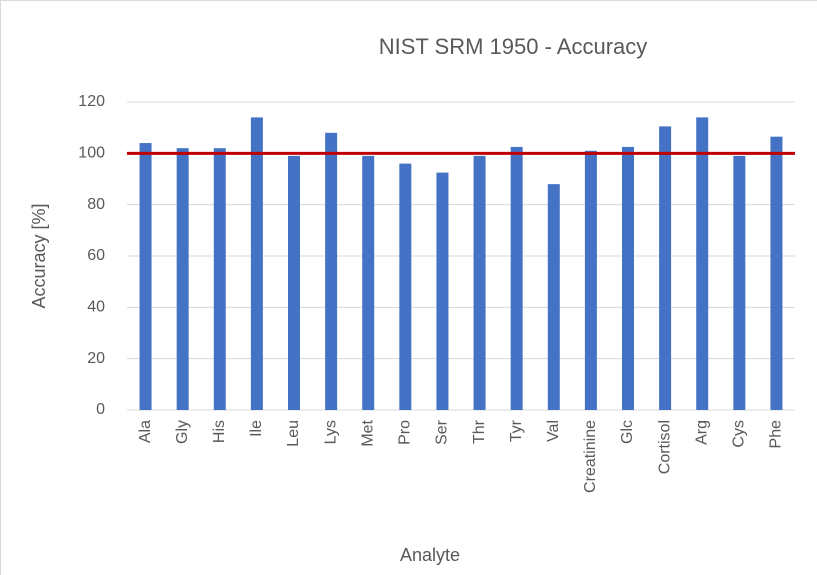 The image size is (817, 575). Describe the element at coordinates (182, 432) in the screenshot. I see `x-tick-label: Gly` at that location.